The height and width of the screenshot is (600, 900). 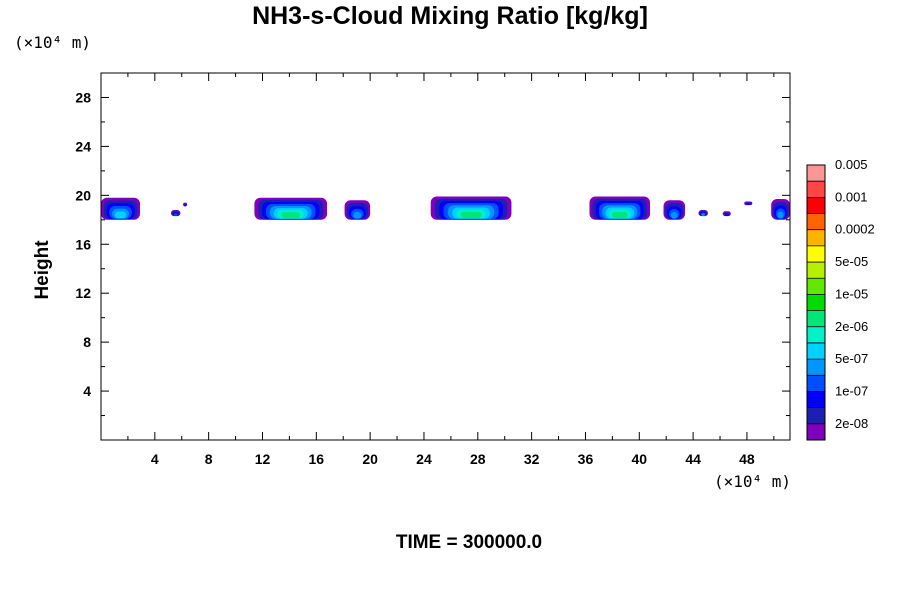 What do you see at coordinates (478, 459) in the screenshot?
I see `x-tick-label: 28` at bounding box center [478, 459].